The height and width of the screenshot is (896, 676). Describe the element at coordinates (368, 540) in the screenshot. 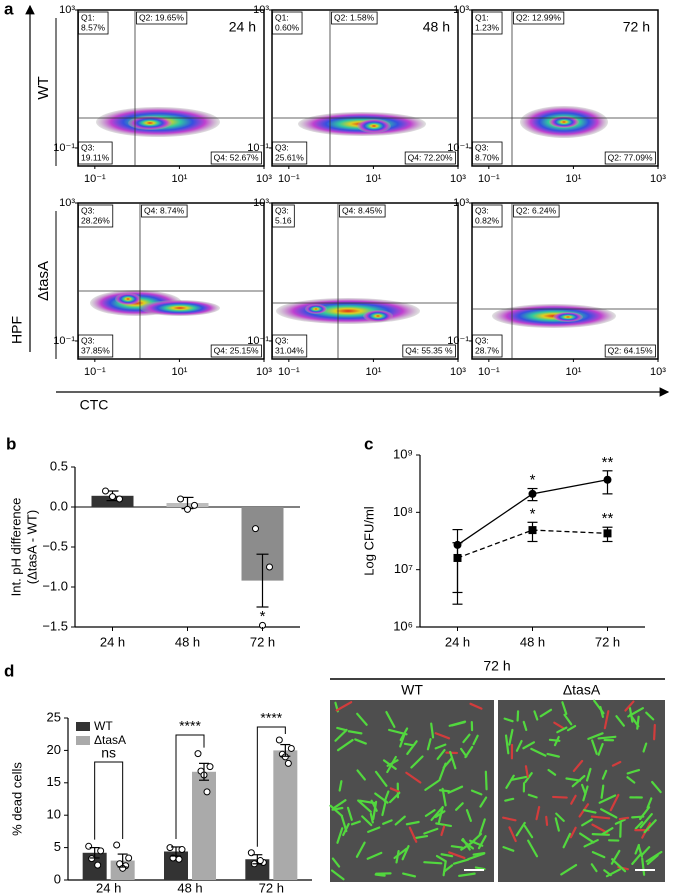

I see `y-axis-label: Log CFU/ml` at that location.